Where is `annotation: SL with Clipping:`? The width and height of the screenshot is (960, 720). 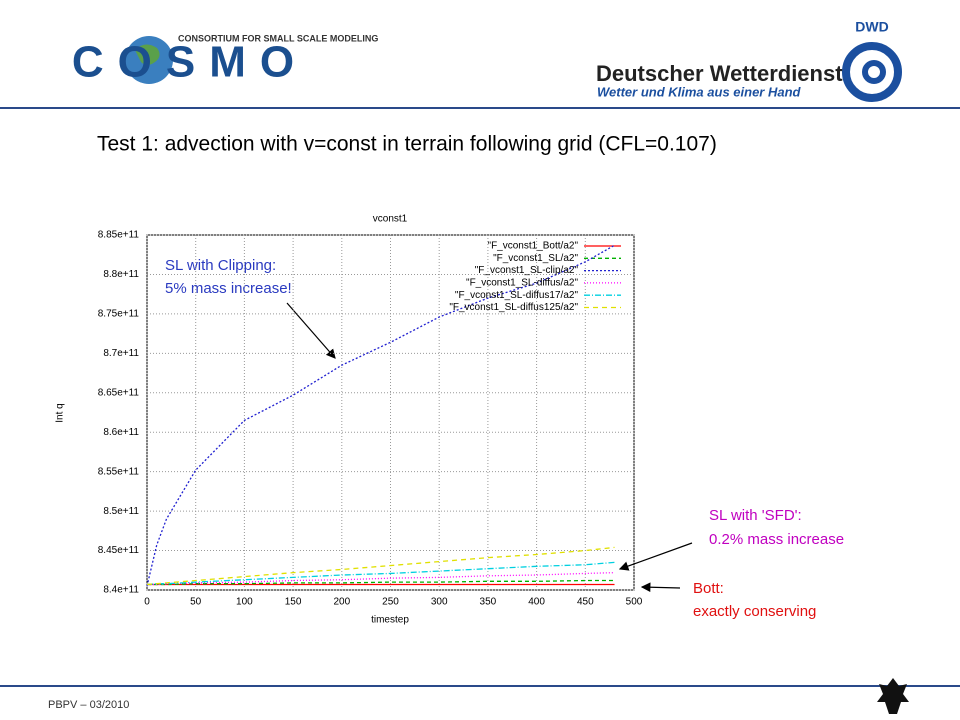
annotation: SL with Clipping: is located at coordinates (220, 265).